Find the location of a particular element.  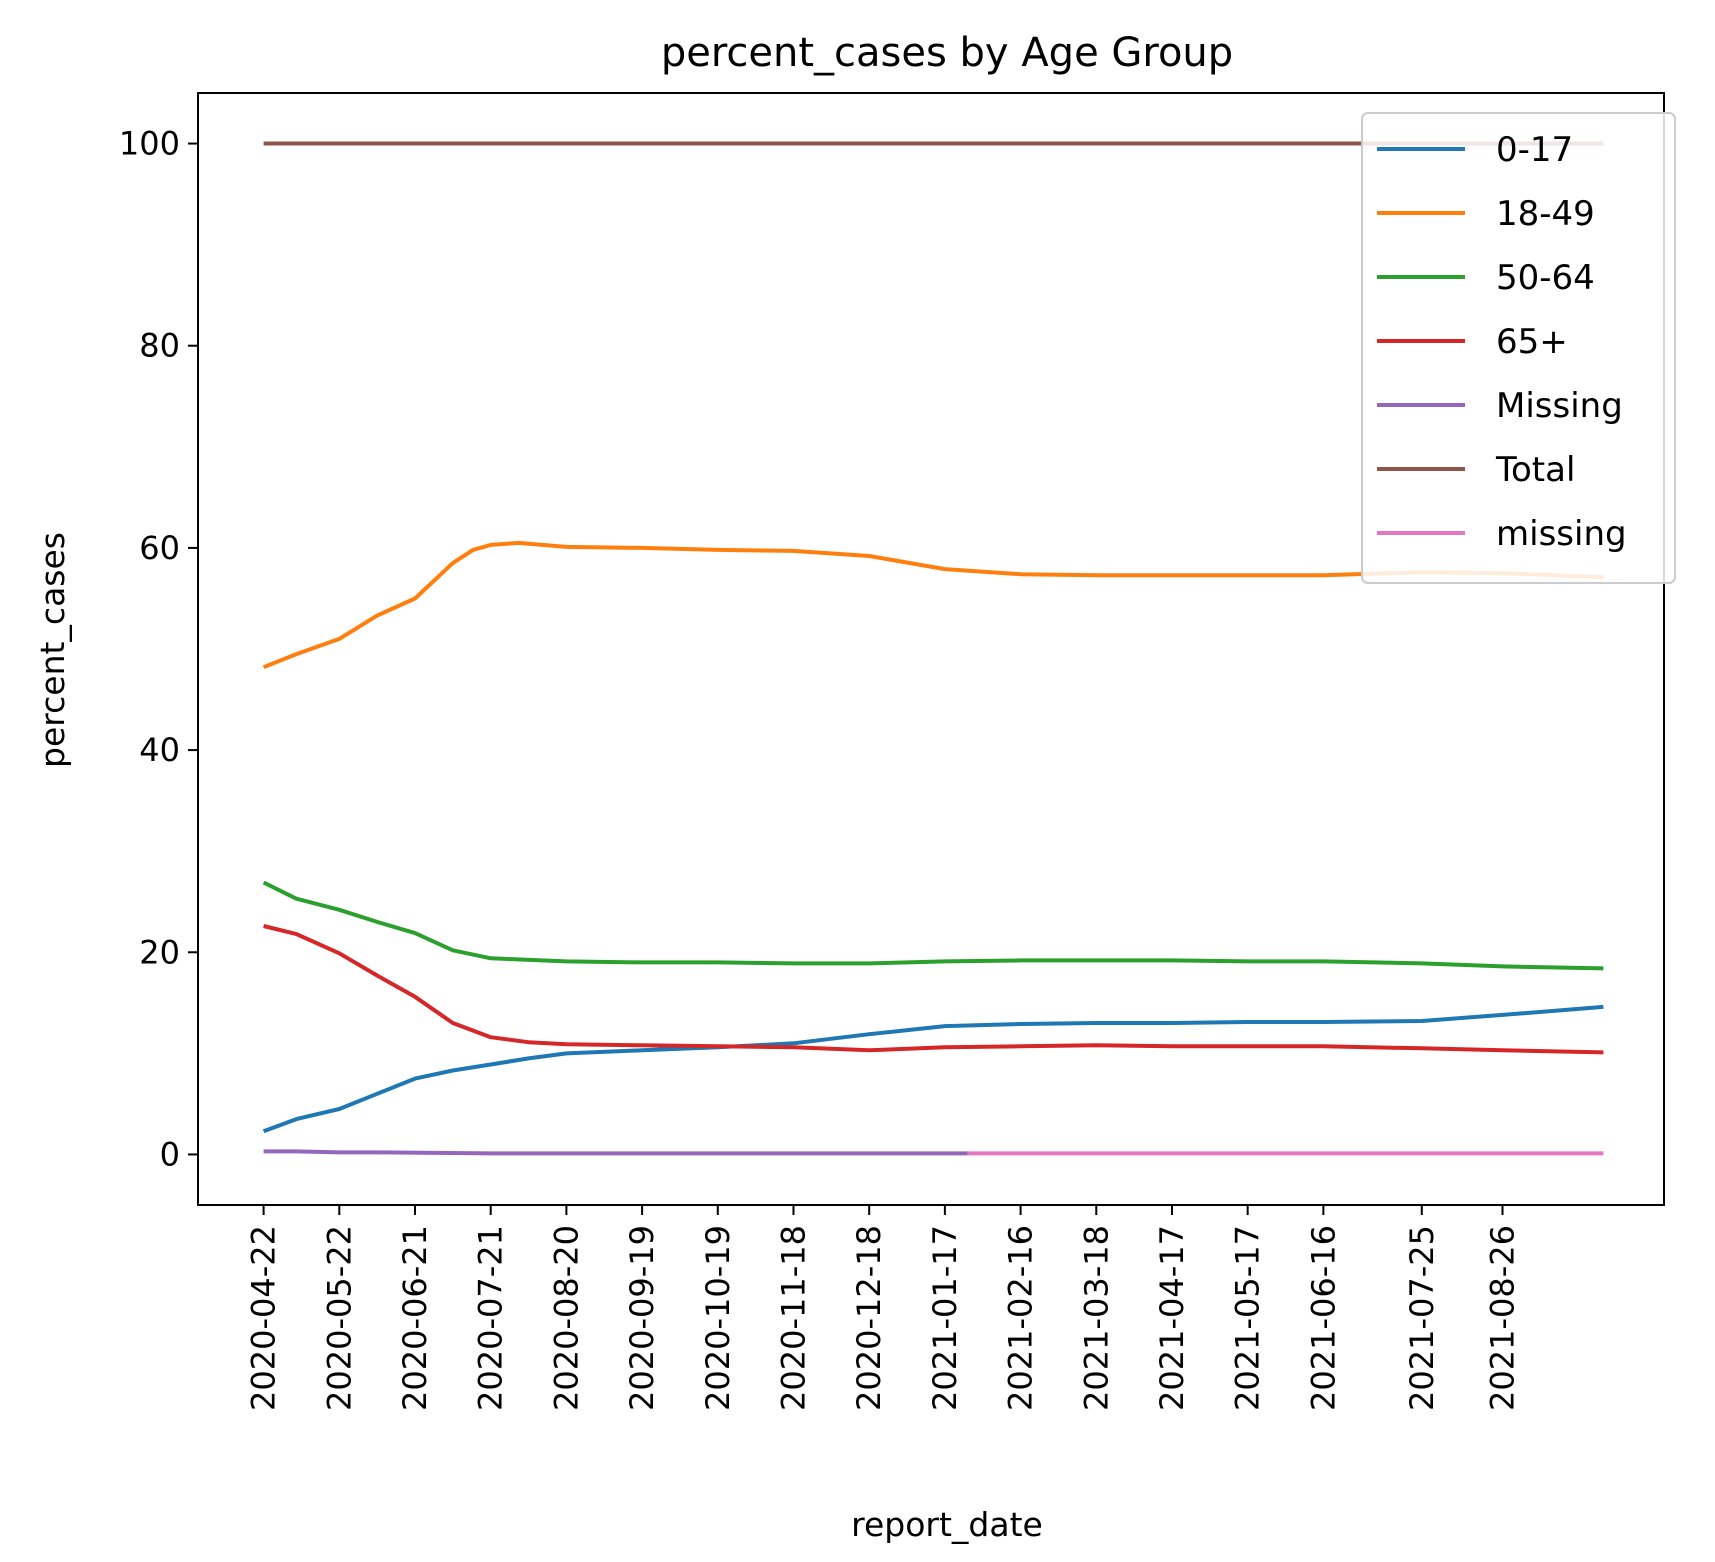

x-tick-label: 2020-10-19 is located at coordinates (718, 1318).